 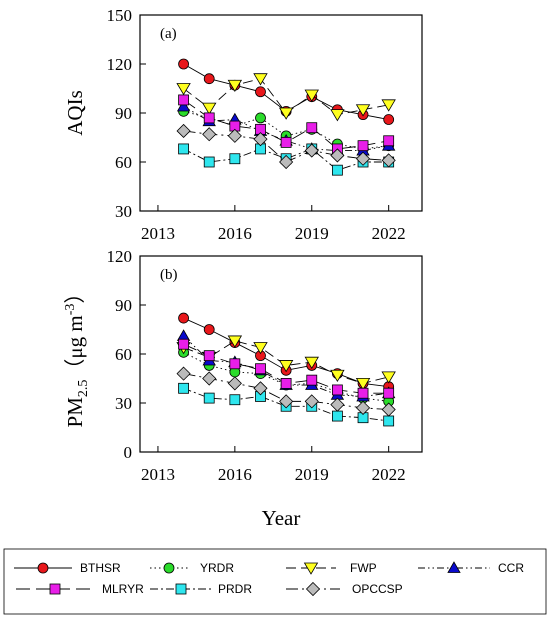 What do you see at coordinates (235, 400) in the screenshot?
I see `panel-b-point-prdr-2016` at bounding box center [235, 400].